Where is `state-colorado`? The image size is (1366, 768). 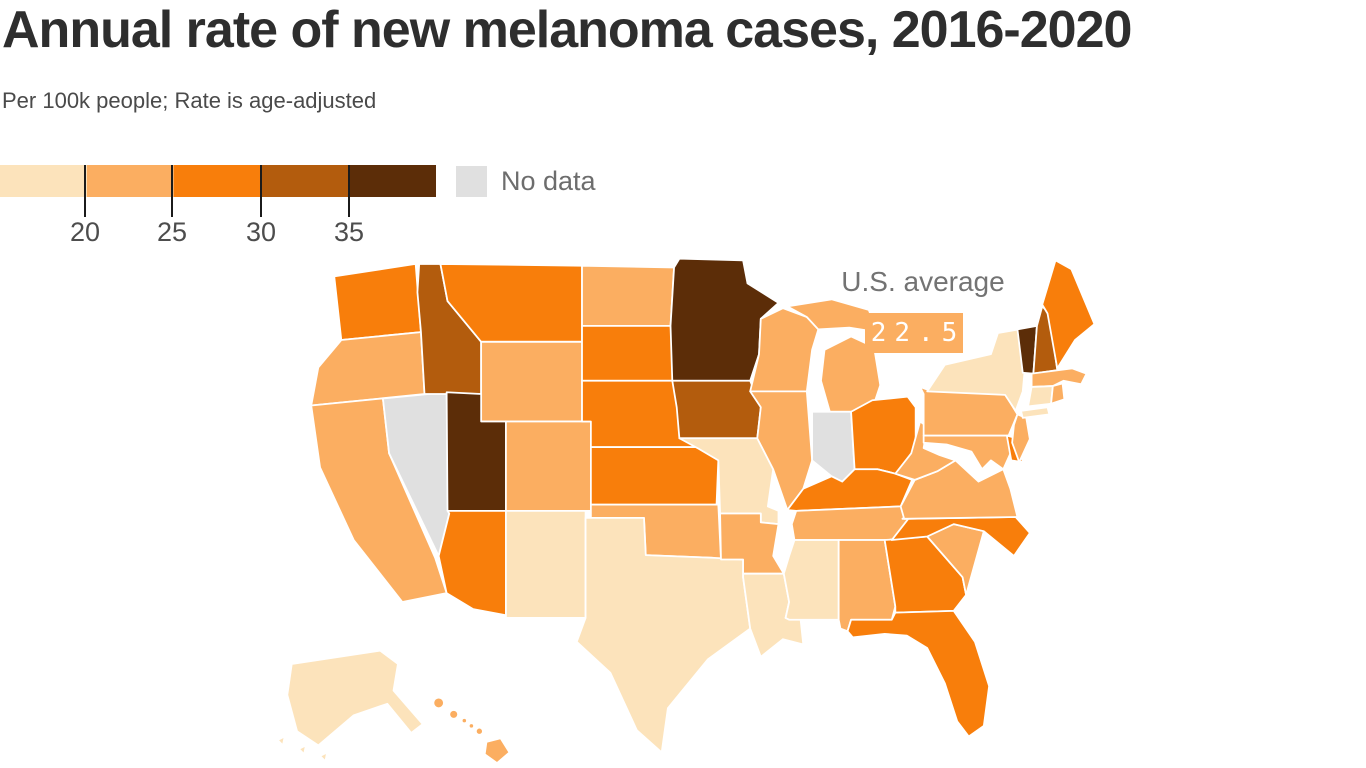 state-colorado is located at coordinates (548, 466).